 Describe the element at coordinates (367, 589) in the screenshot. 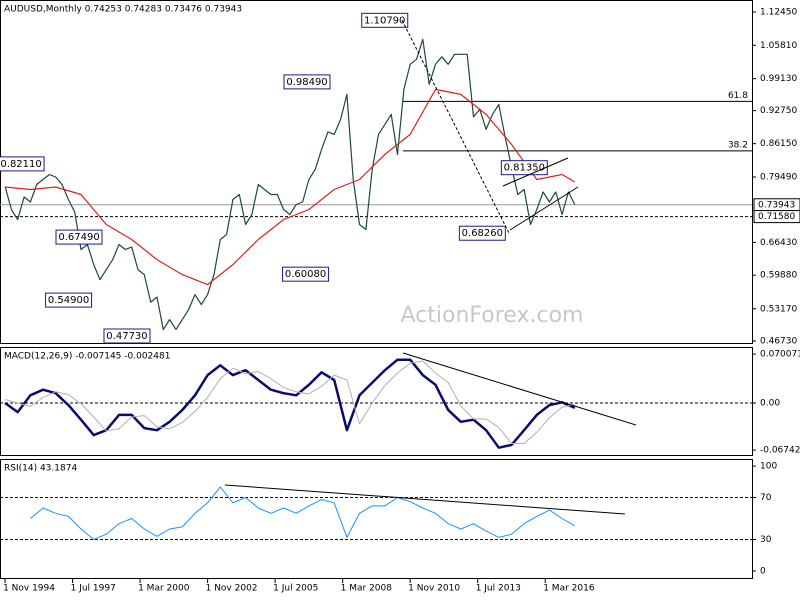

I see `x-tick-label: 1 Mar 2008` at that location.